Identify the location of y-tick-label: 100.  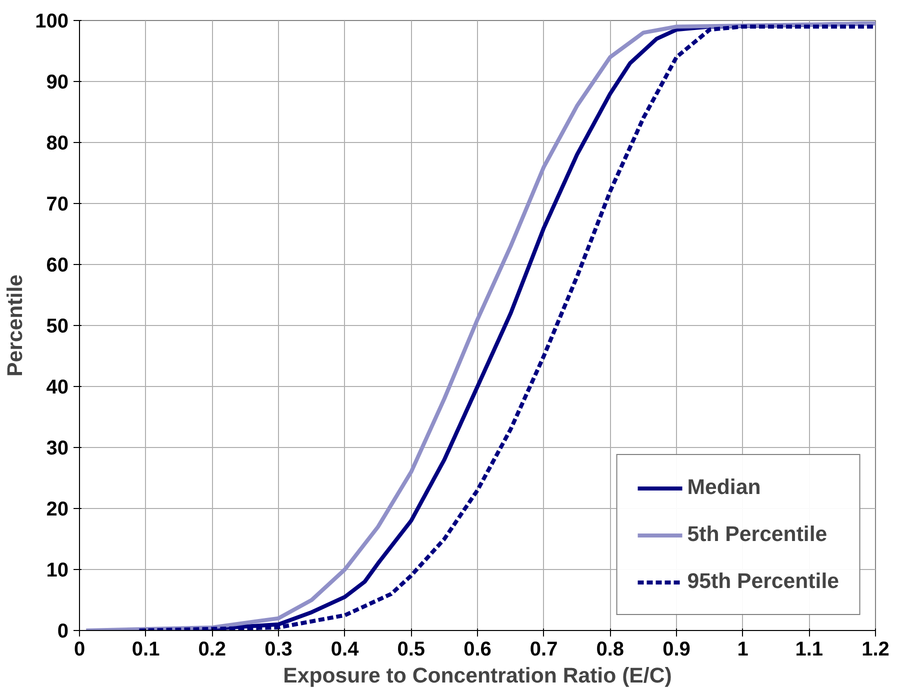
(52, 21).